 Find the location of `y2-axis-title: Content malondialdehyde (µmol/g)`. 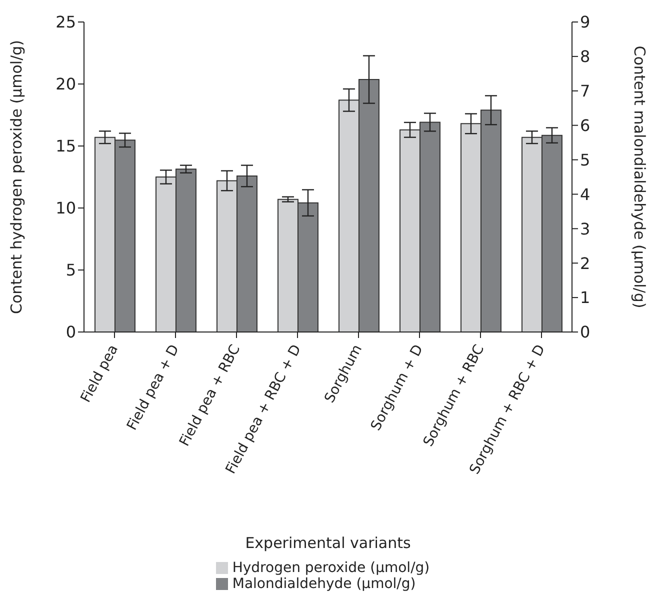

y2-axis-title: Content malondialdehyde (µmol/g) is located at coordinates (639, 177).